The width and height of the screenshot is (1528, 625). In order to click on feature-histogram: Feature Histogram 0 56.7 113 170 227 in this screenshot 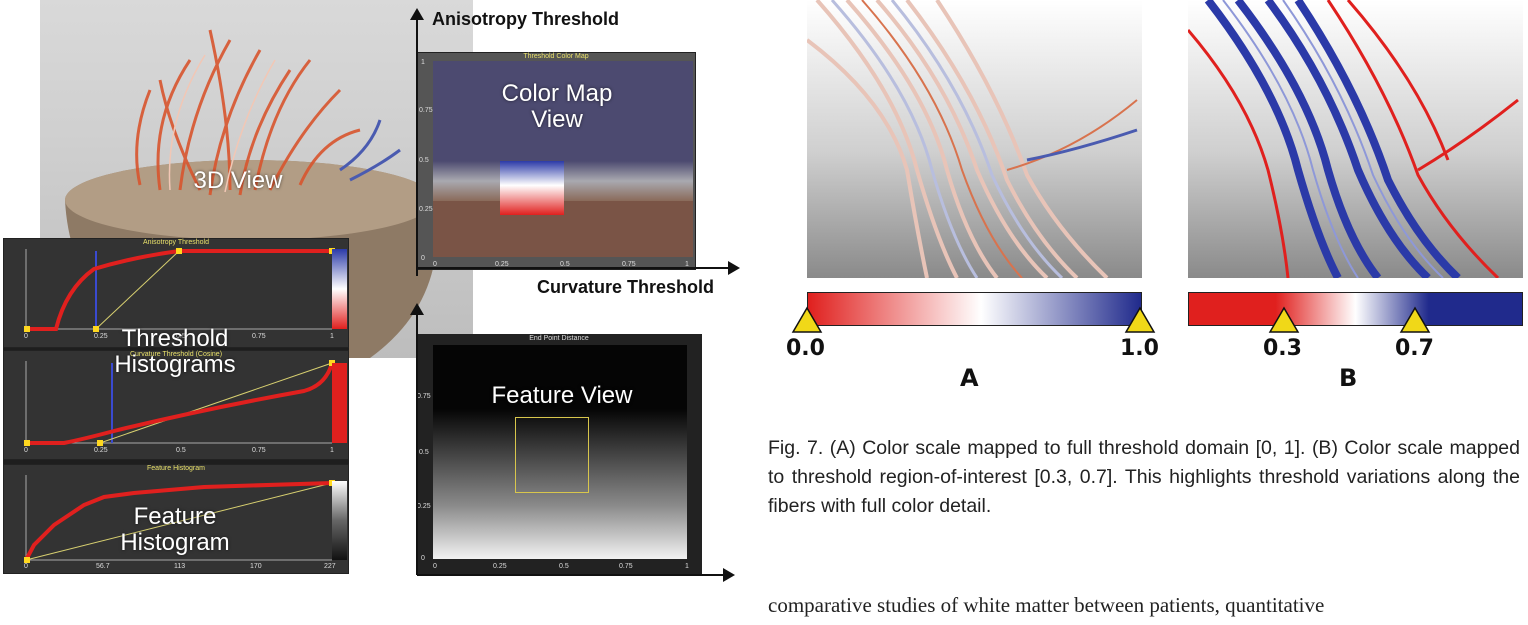, I will do `click(176, 519)`.